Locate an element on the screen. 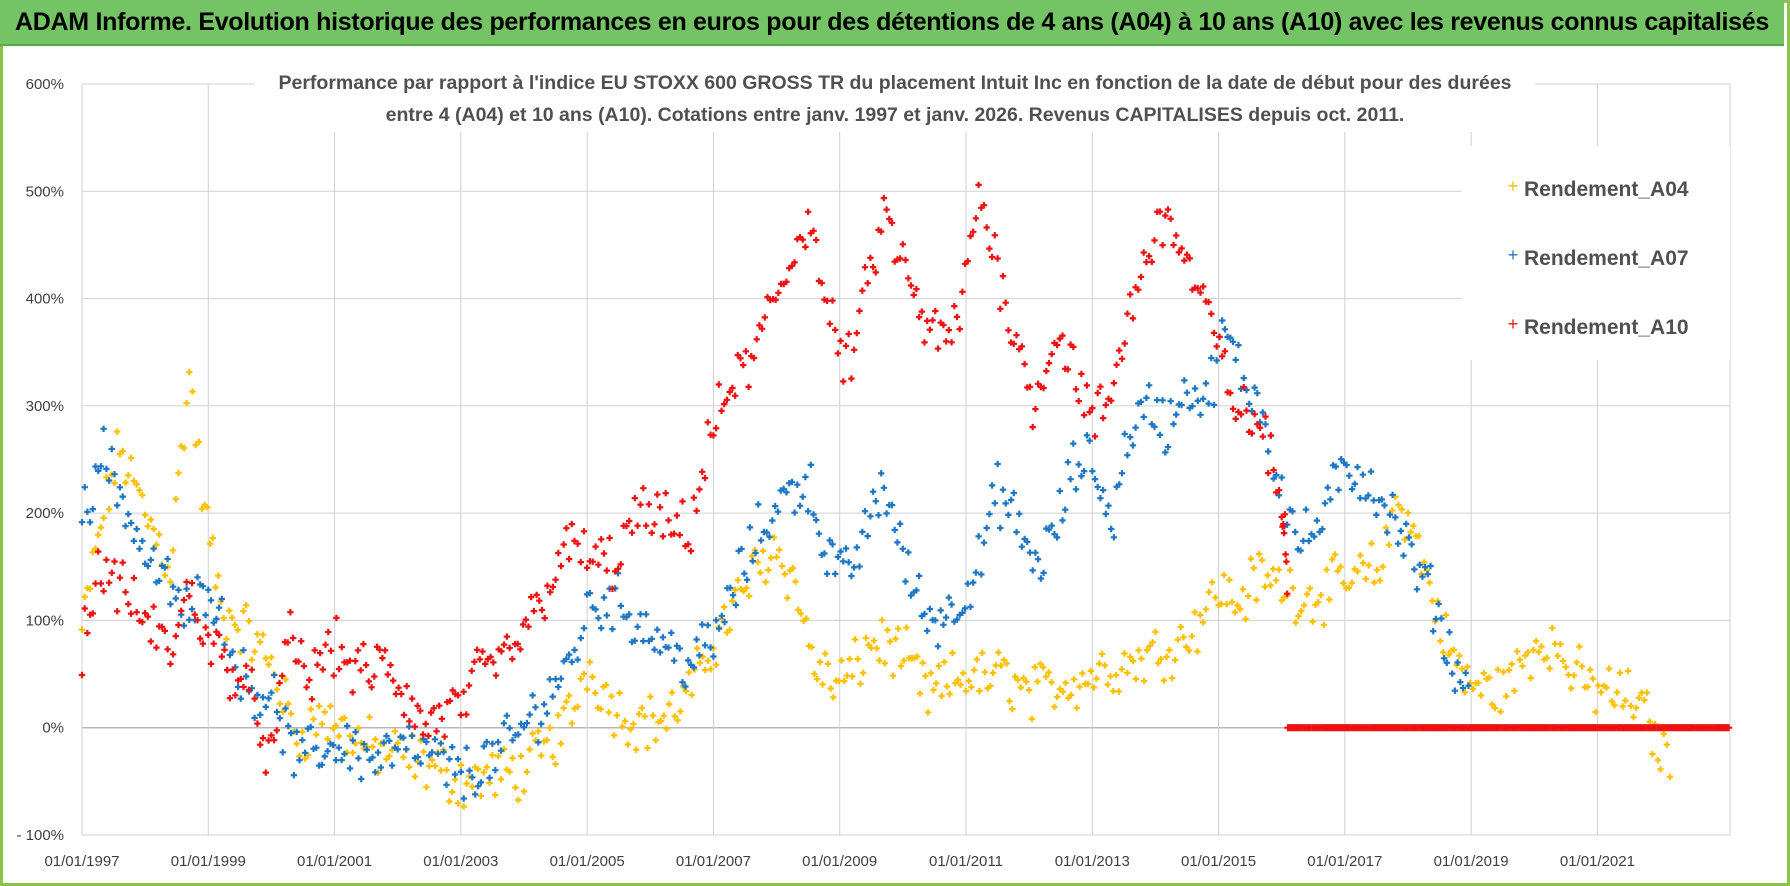 This screenshot has height=886, width=1790. x-tick-label: 01/01/2019 is located at coordinates (1471, 861).